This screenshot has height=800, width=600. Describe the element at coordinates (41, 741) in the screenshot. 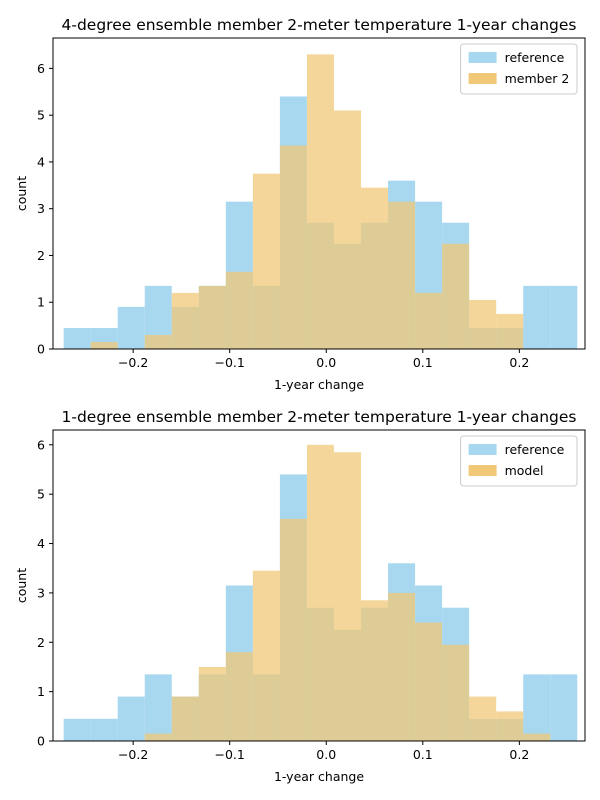

I see `chart2-ytick-label-0: 0` at that location.